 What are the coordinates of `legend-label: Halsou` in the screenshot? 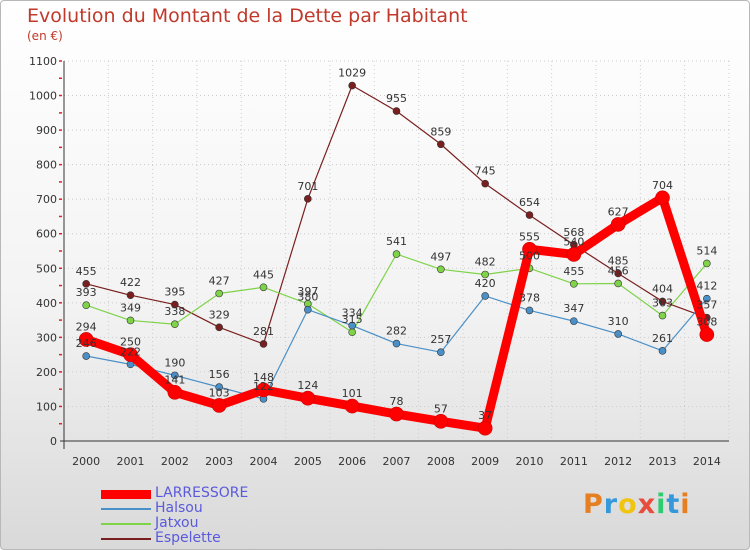 It's located at (179, 508).